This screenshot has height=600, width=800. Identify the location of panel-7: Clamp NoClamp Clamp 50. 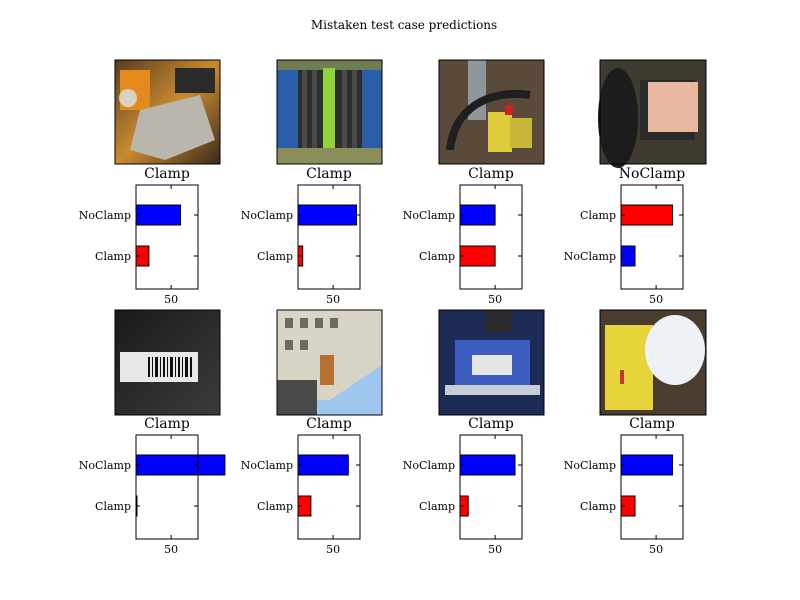
(463, 486).